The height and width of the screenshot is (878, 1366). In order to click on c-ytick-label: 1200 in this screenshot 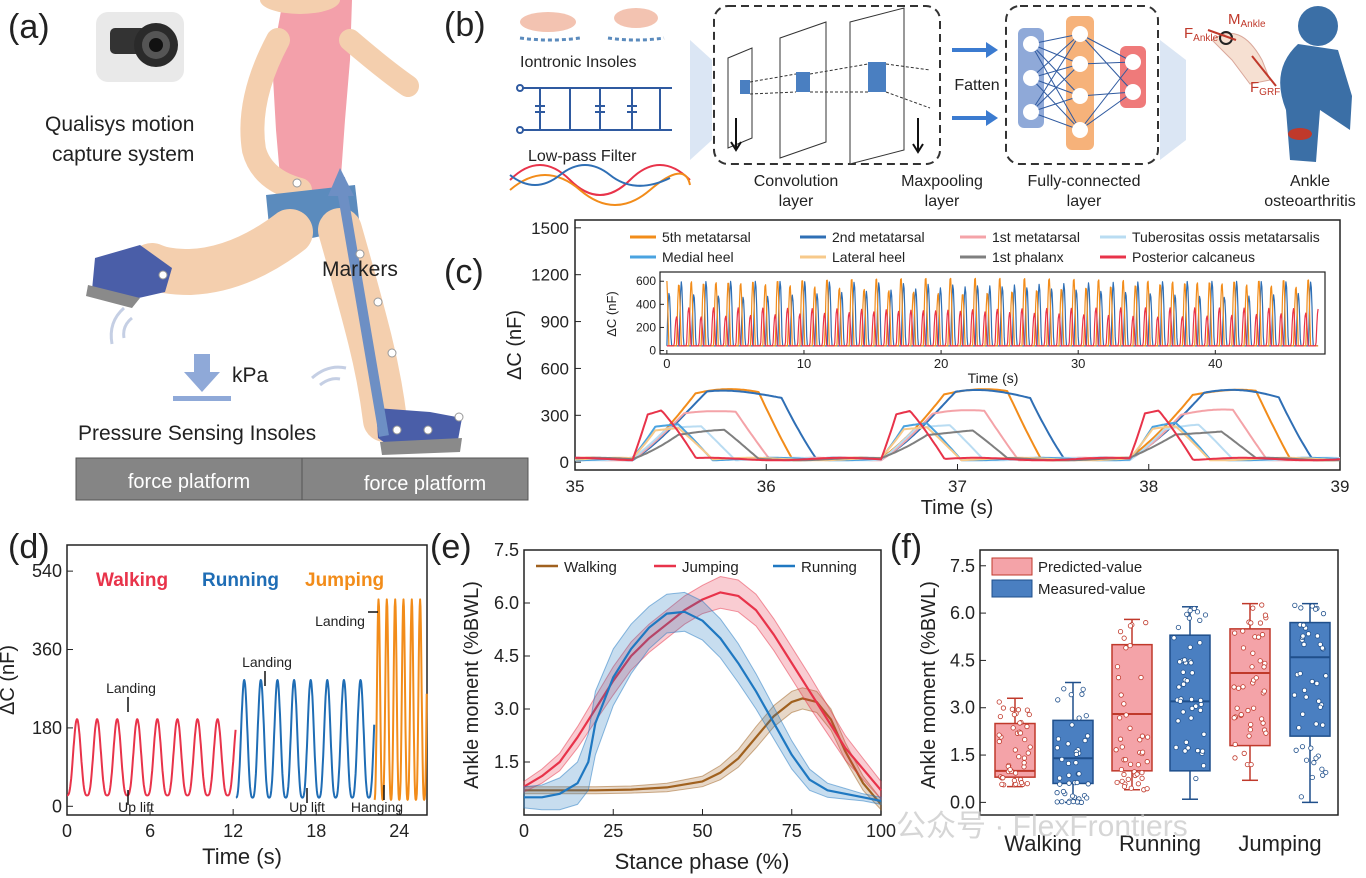, I will do `click(550, 275)`.